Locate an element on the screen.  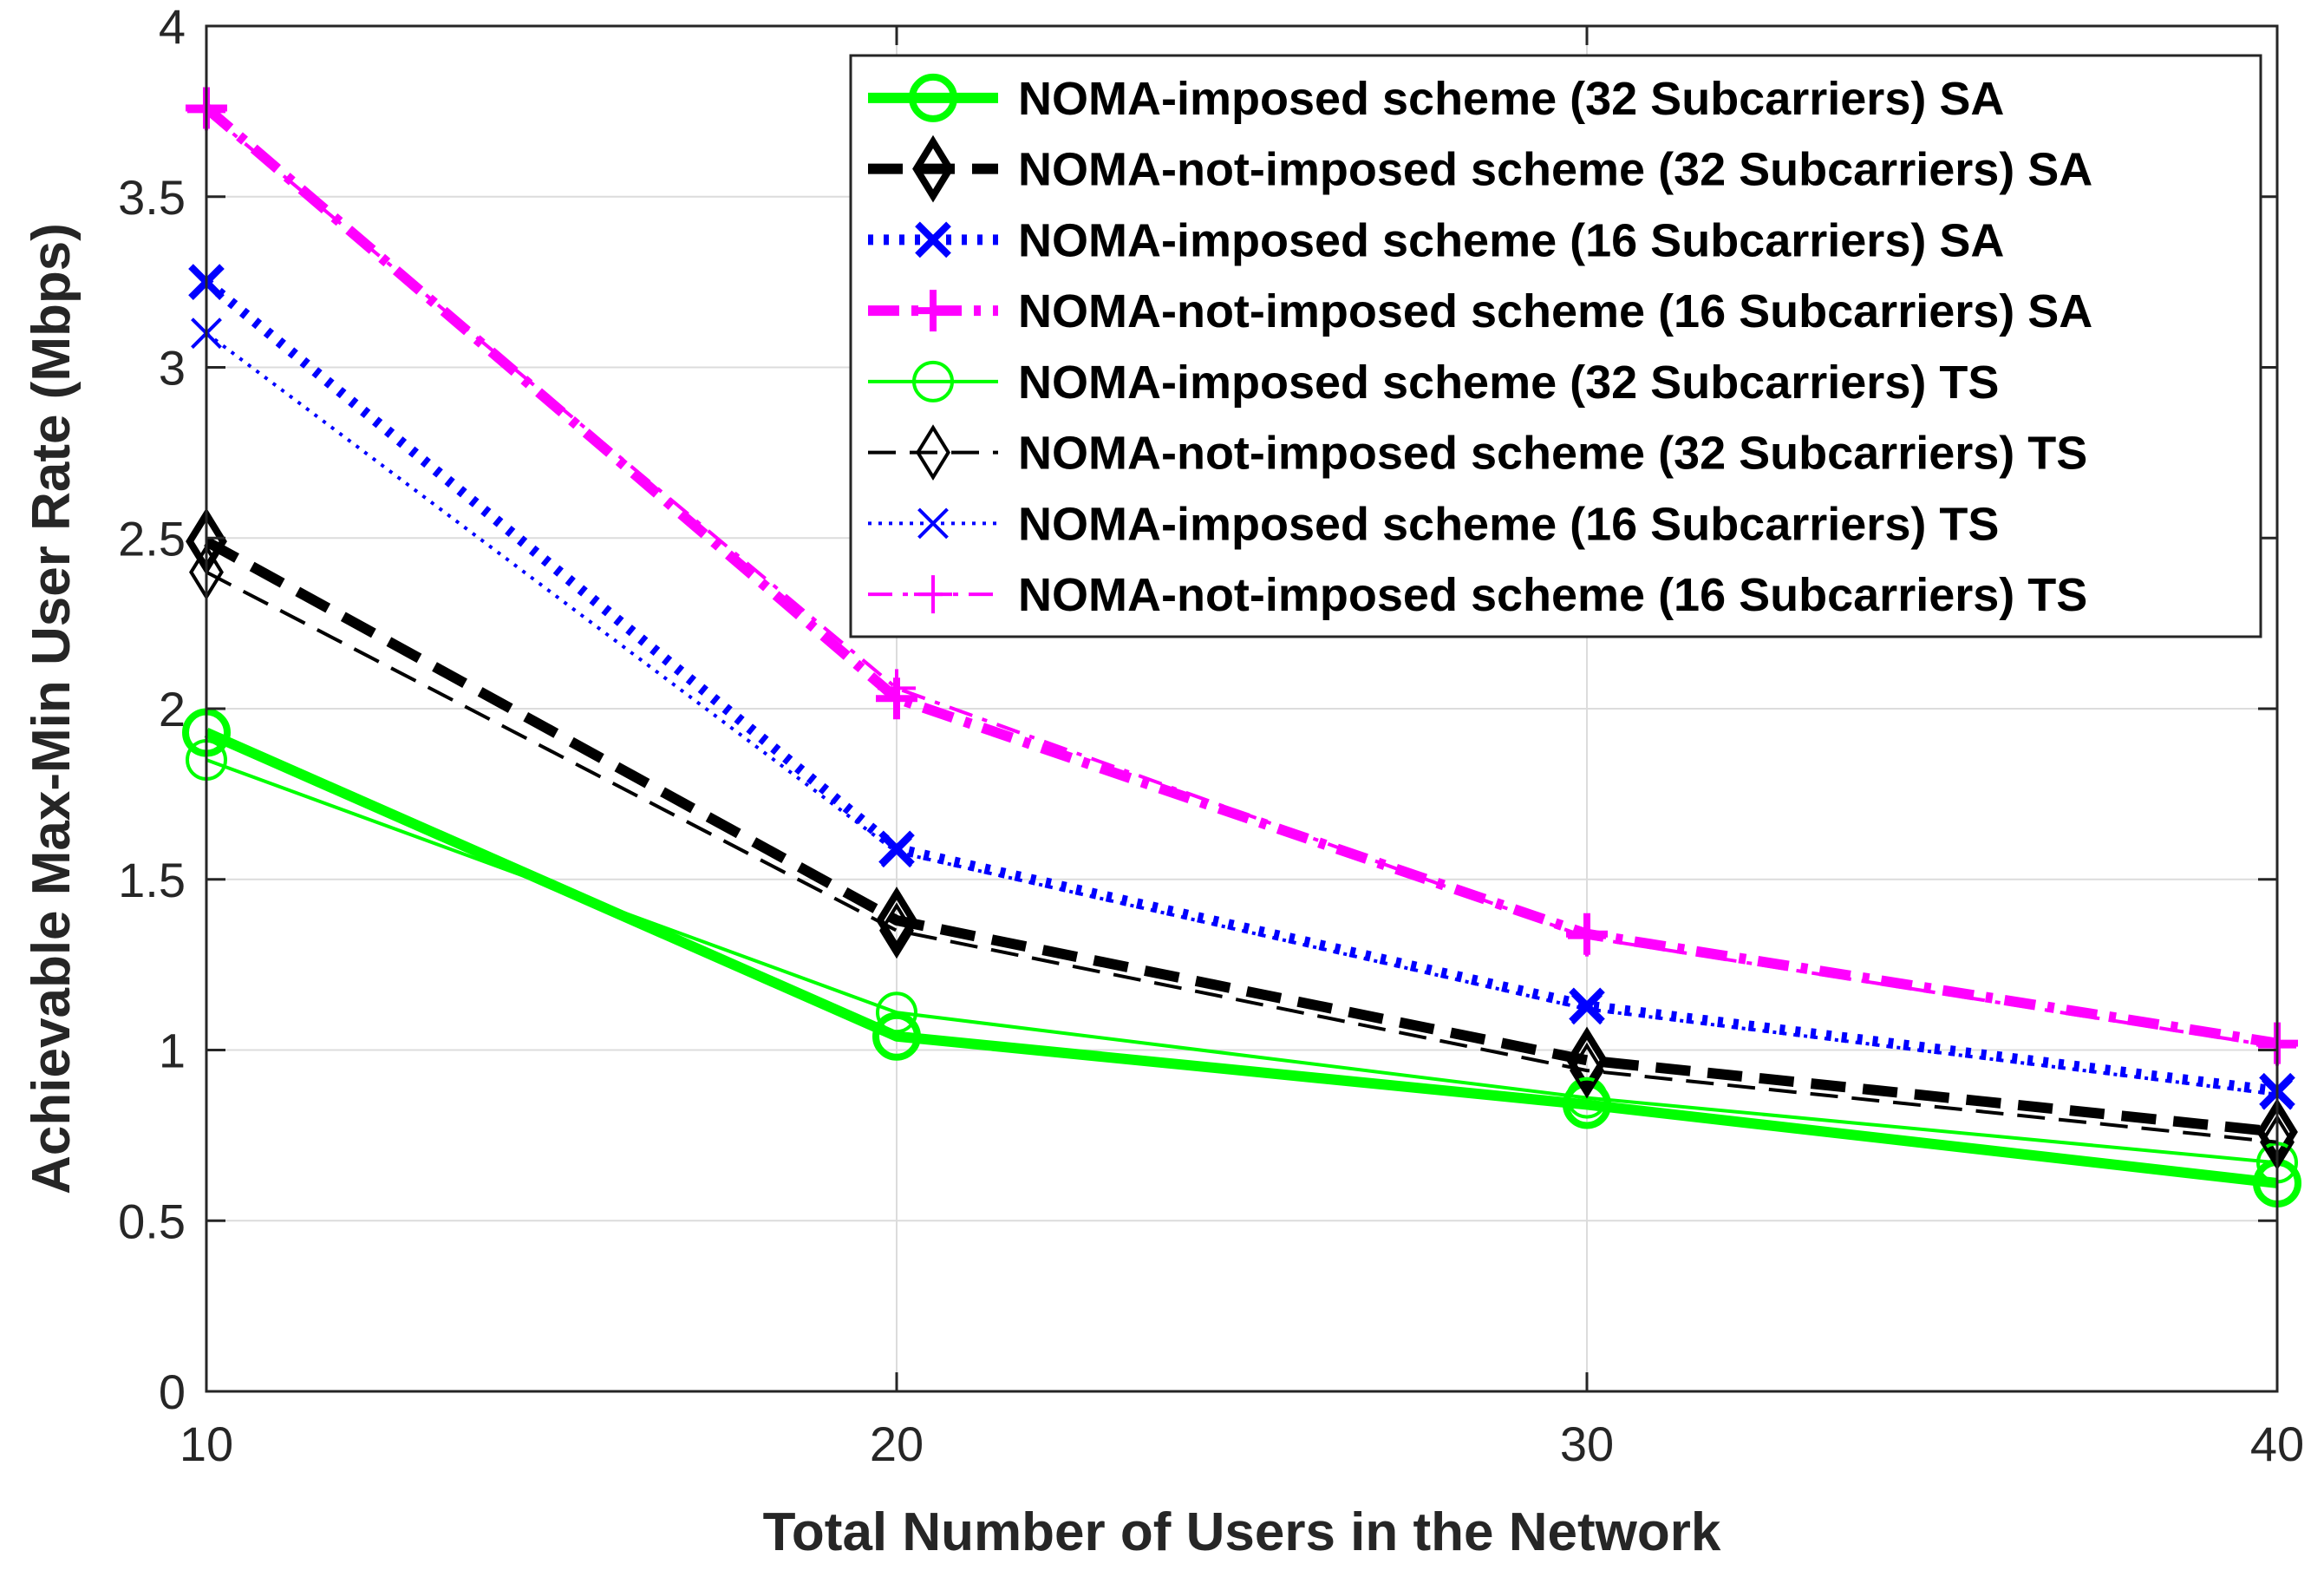
x-tick-label: 40 is located at coordinates (2277, 1444).